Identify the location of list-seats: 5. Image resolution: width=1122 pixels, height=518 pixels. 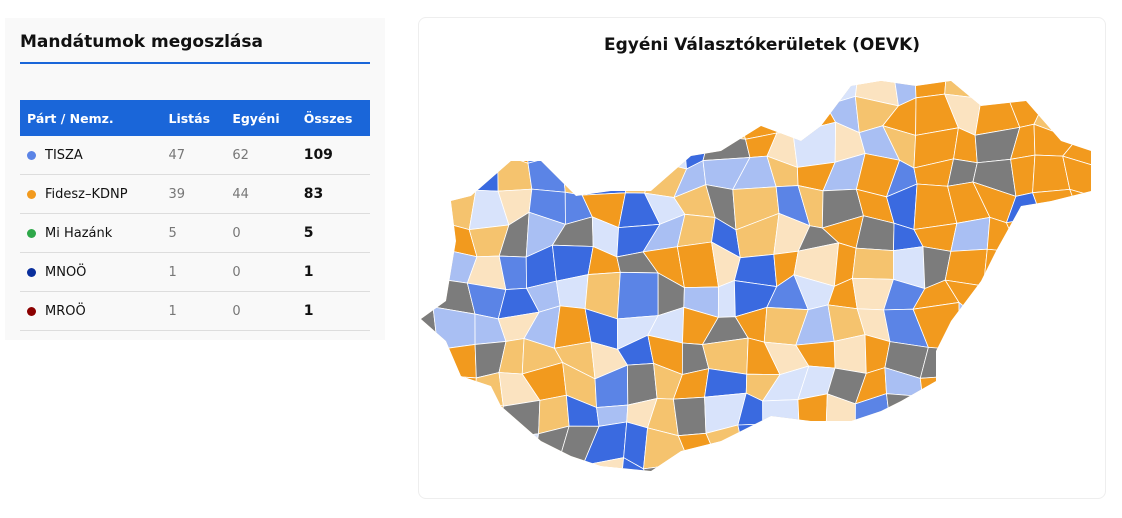
(193, 233).